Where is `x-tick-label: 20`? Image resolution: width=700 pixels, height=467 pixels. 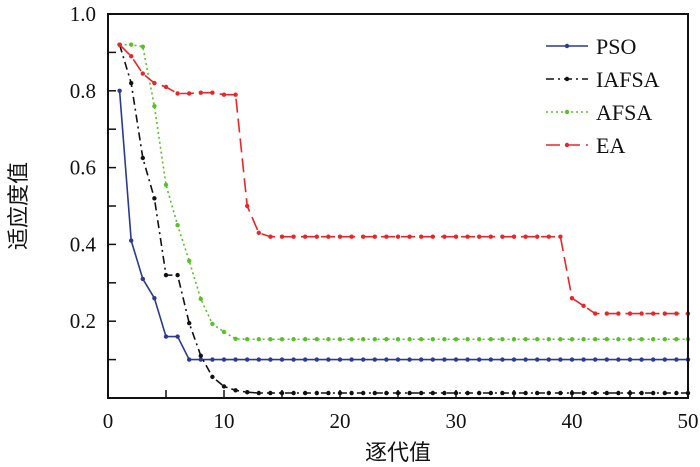
x-tick-label: 20 is located at coordinates (340, 421).